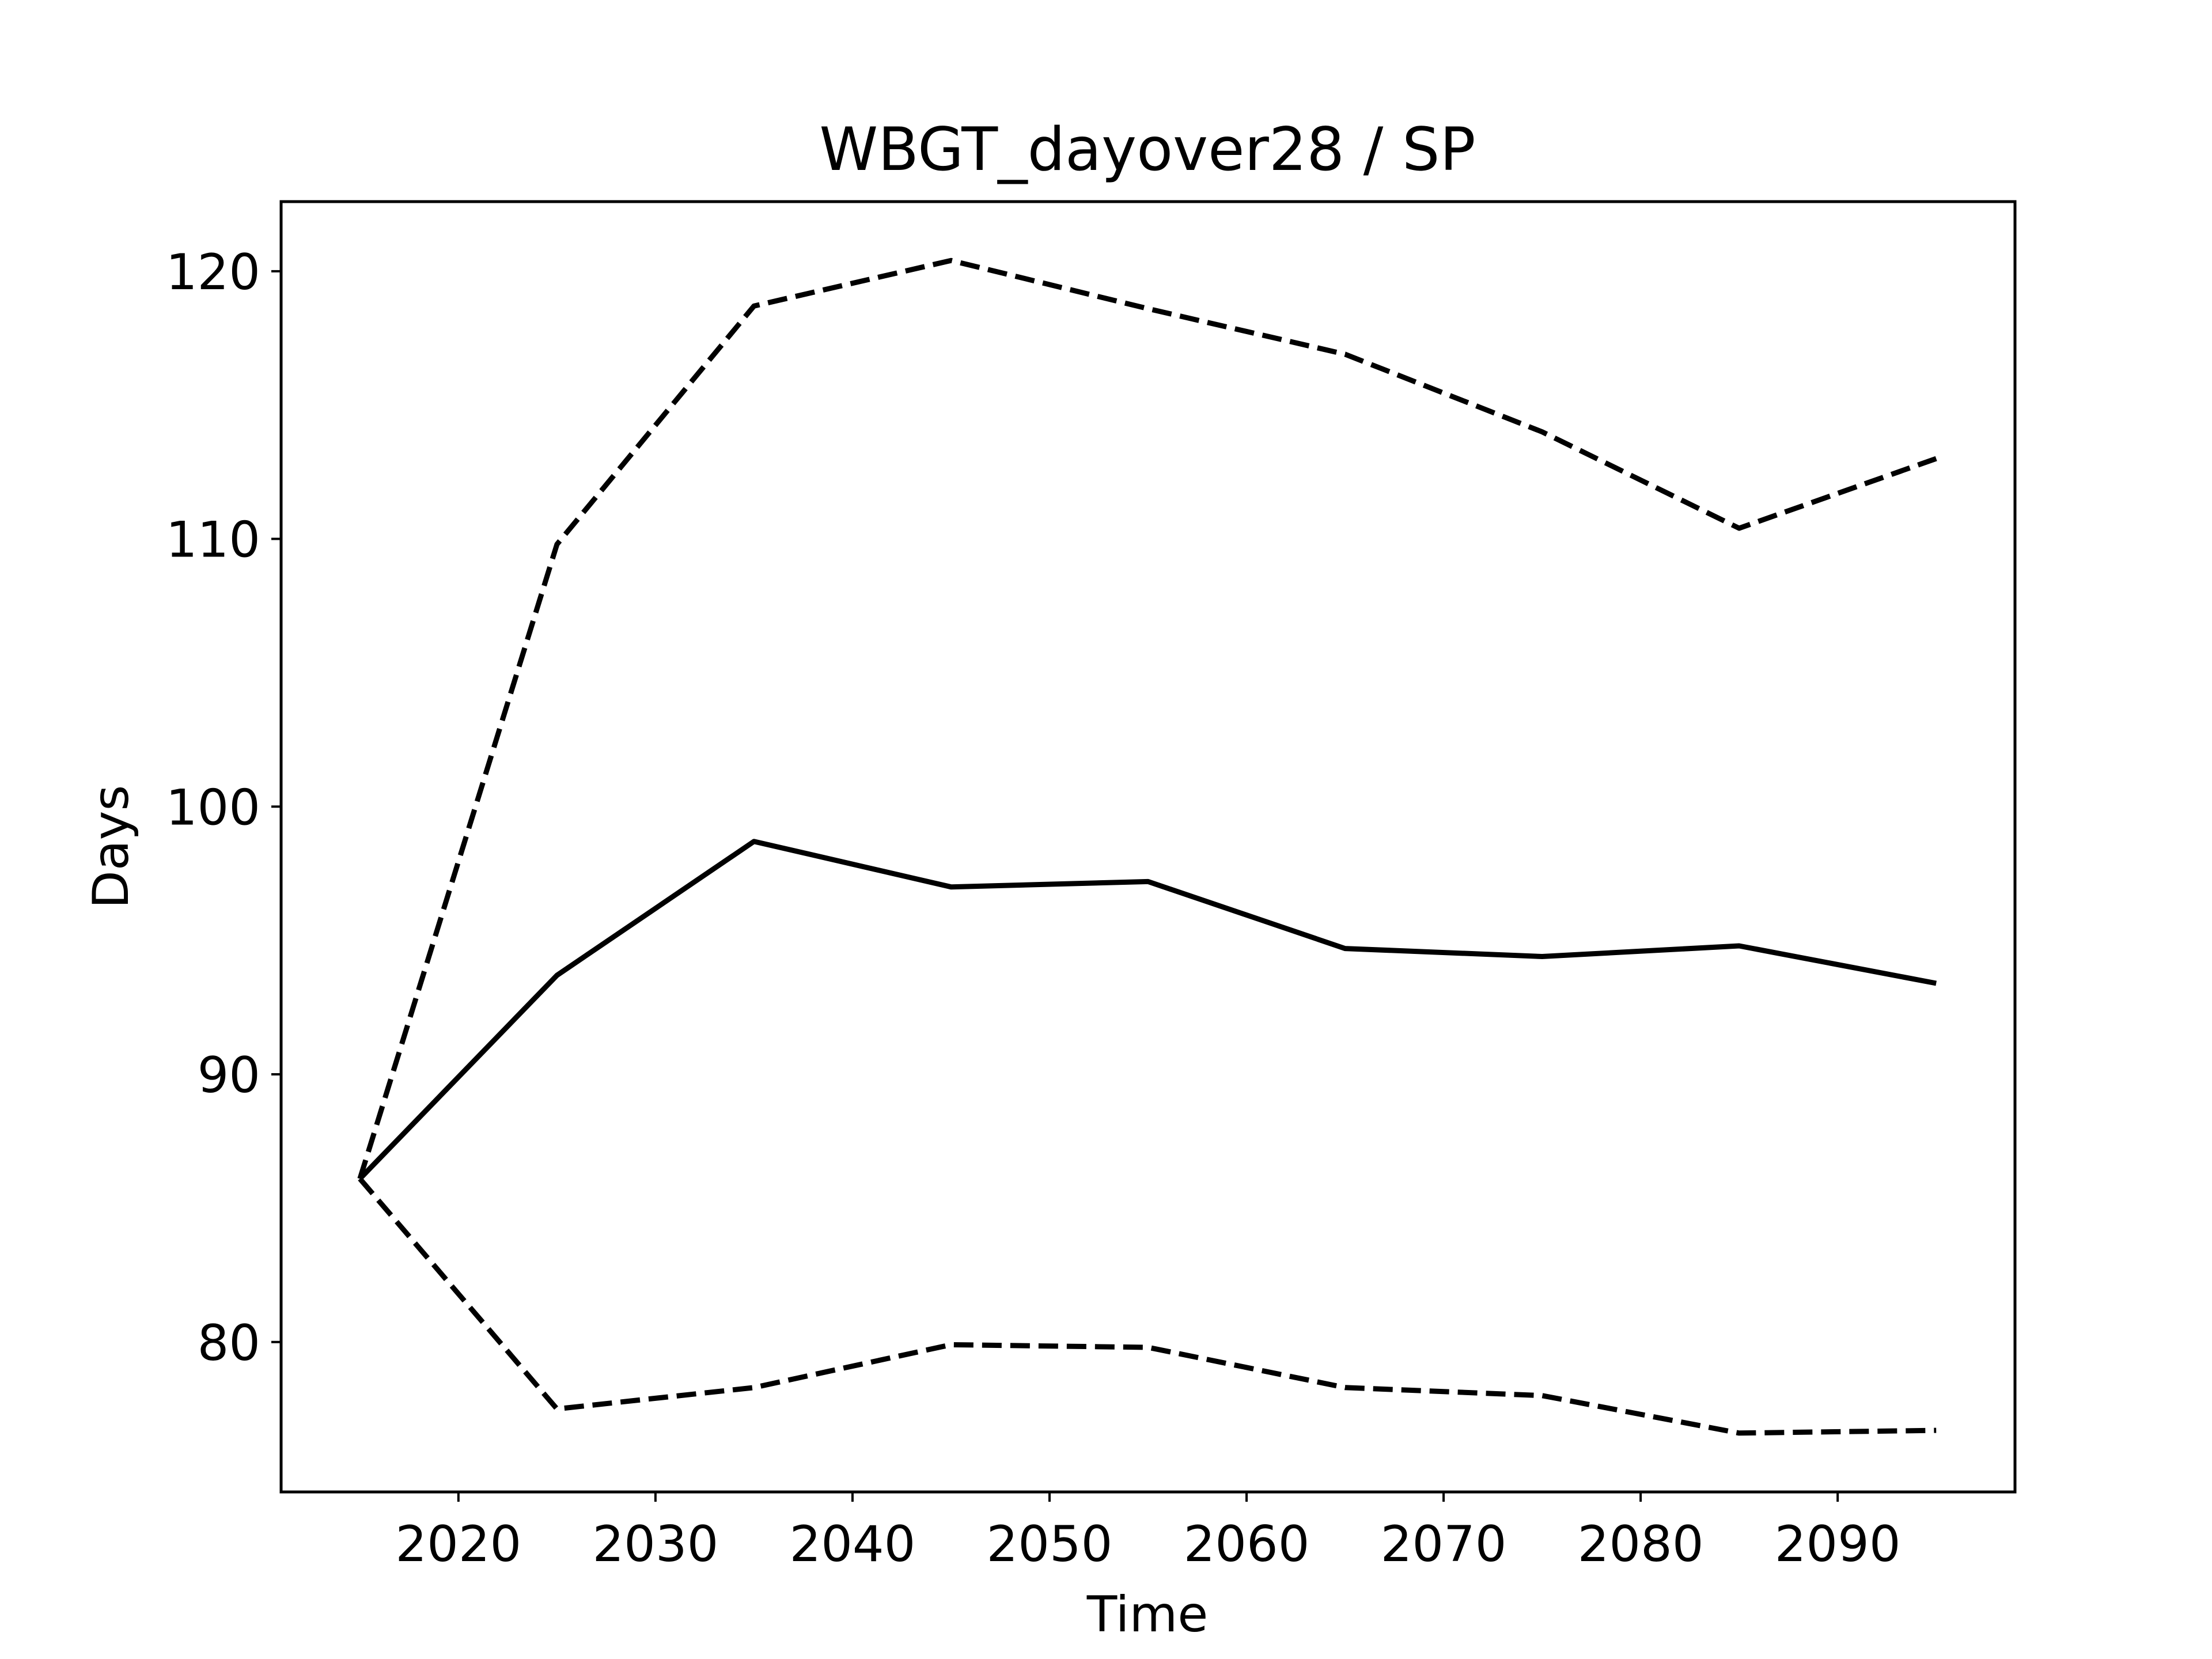  What do you see at coordinates (1838, 1544) in the screenshot?
I see `x-tick-label: 2090` at bounding box center [1838, 1544].